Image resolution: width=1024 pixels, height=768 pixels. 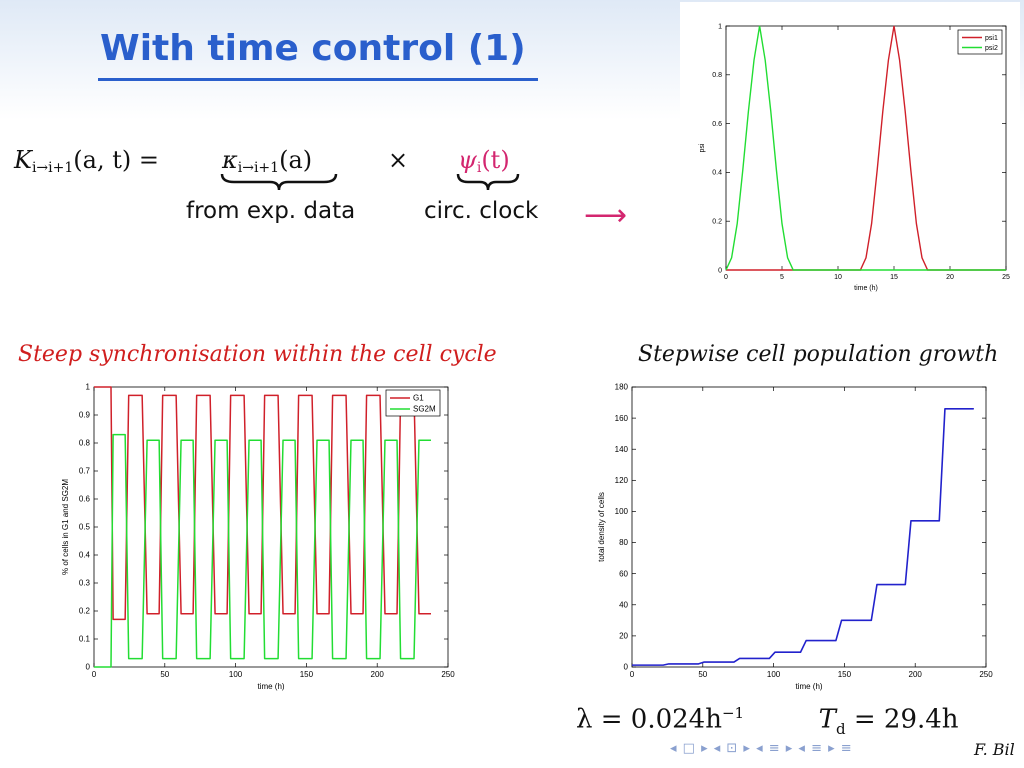 What do you see at coordinates (52, 168) in the screenshot?
I see `eq-k-sub: i→i+1` at bounding box center [52, 168].